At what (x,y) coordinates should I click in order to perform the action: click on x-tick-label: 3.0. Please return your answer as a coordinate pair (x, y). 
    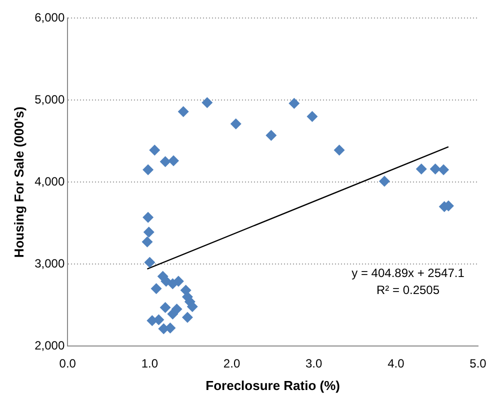
    Looking at the image, I should click on (314, 363).